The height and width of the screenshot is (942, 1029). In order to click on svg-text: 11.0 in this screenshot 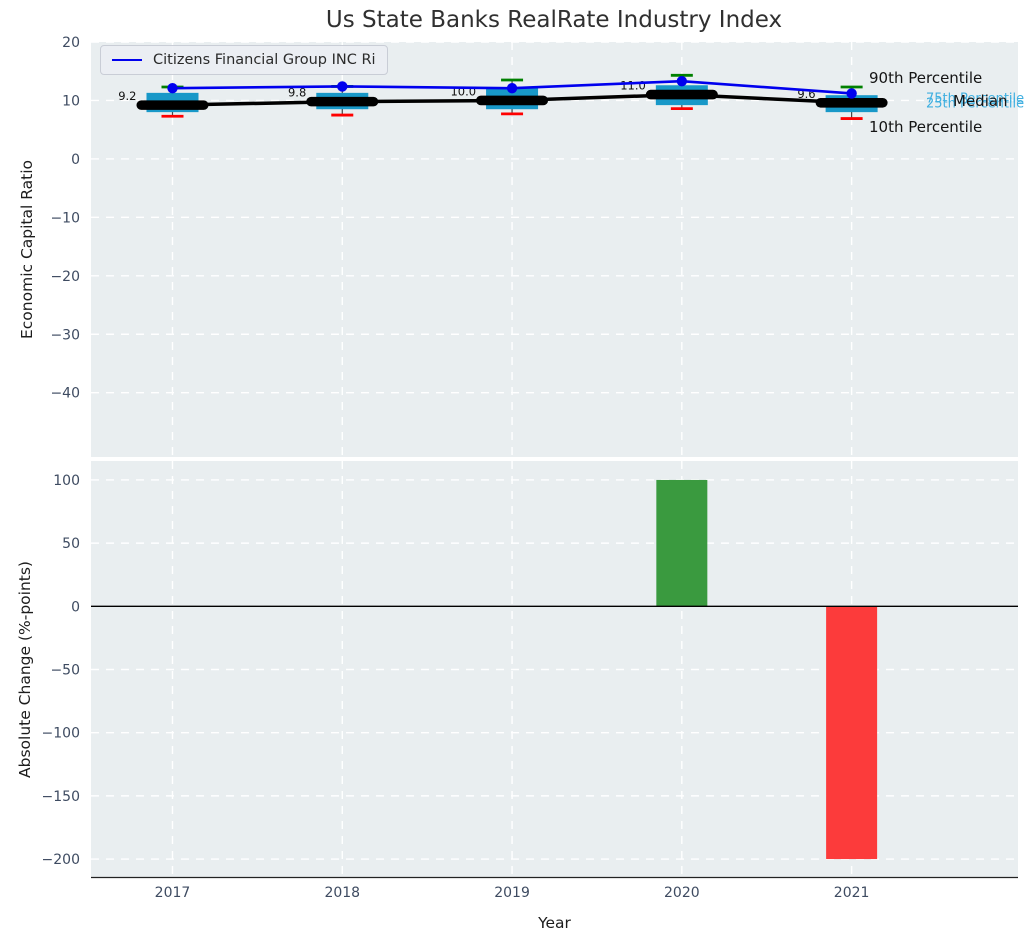, I will do `click(633, 86)`.